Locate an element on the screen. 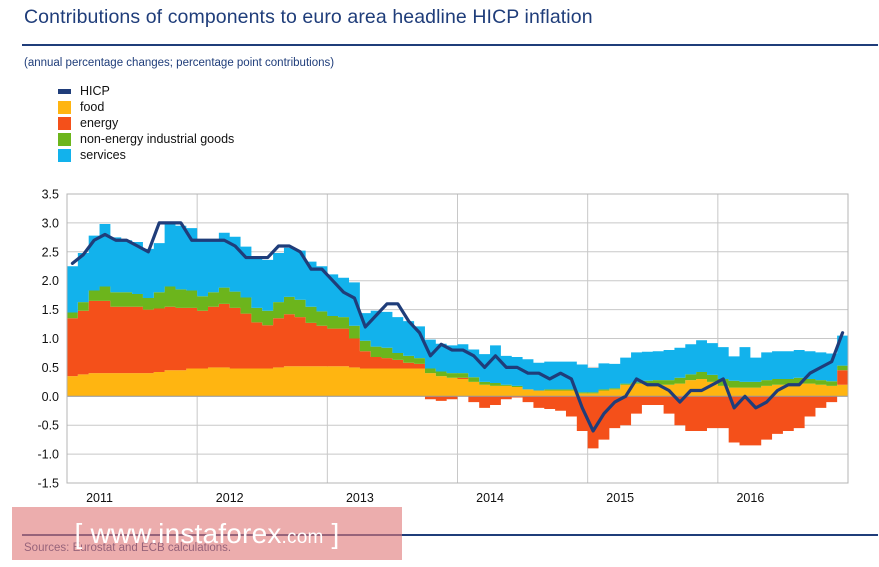  y-axis-tick-label: 2.0 is located at coordinates (50, 281).